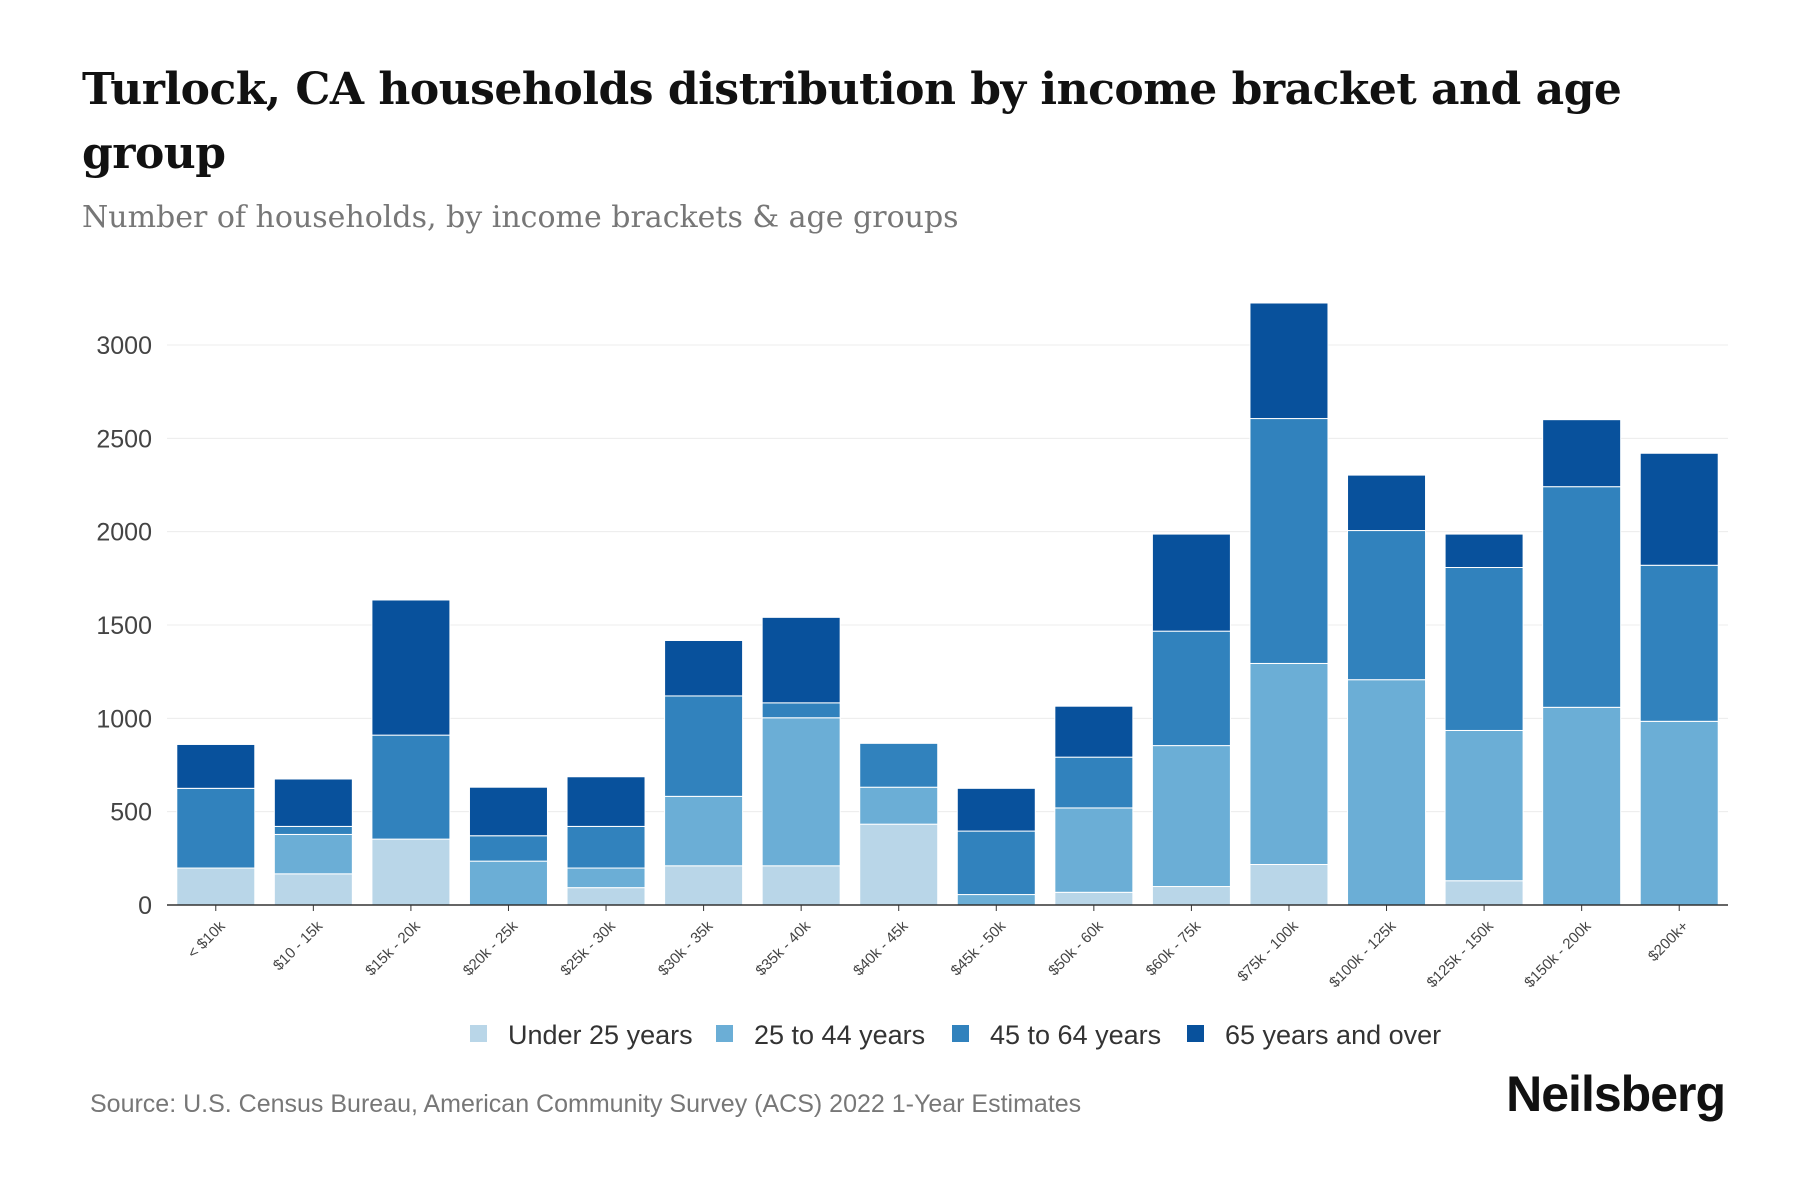 This screenshot has height=1200, width=1800. Describe the element at coordinates (1075, 1035) in the screenshot. I see `legend-label: 45 to 64 years` at that location.